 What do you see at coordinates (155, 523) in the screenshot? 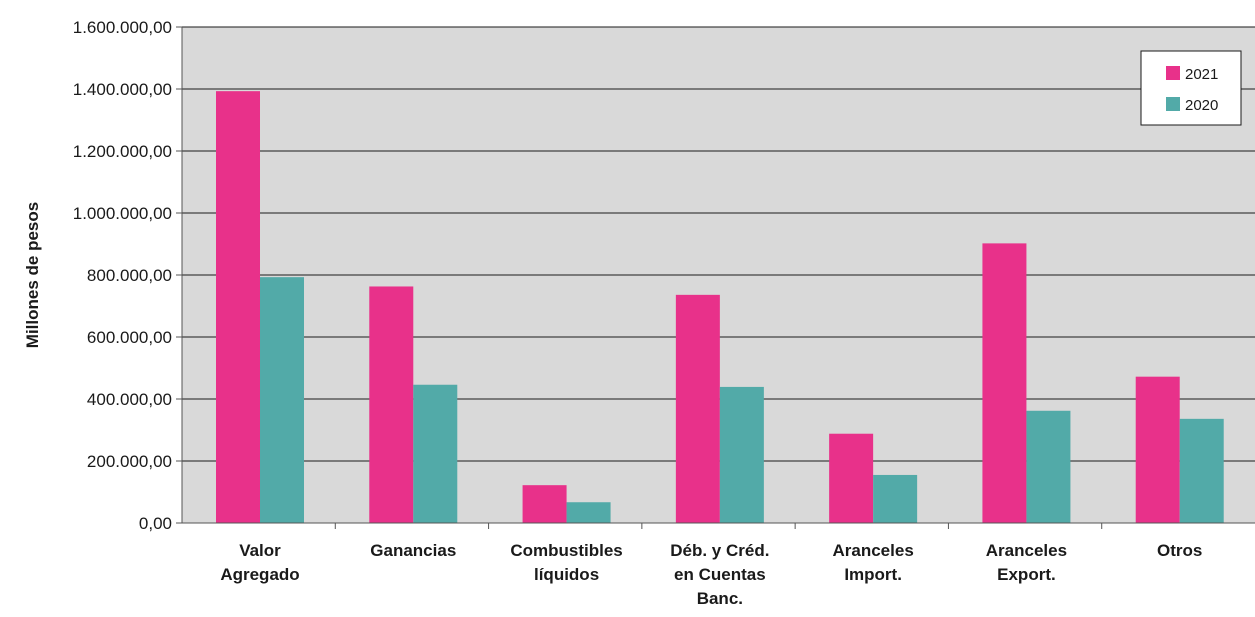
I see `y-tick-label: 0,00` at bounding box center [155, 523].